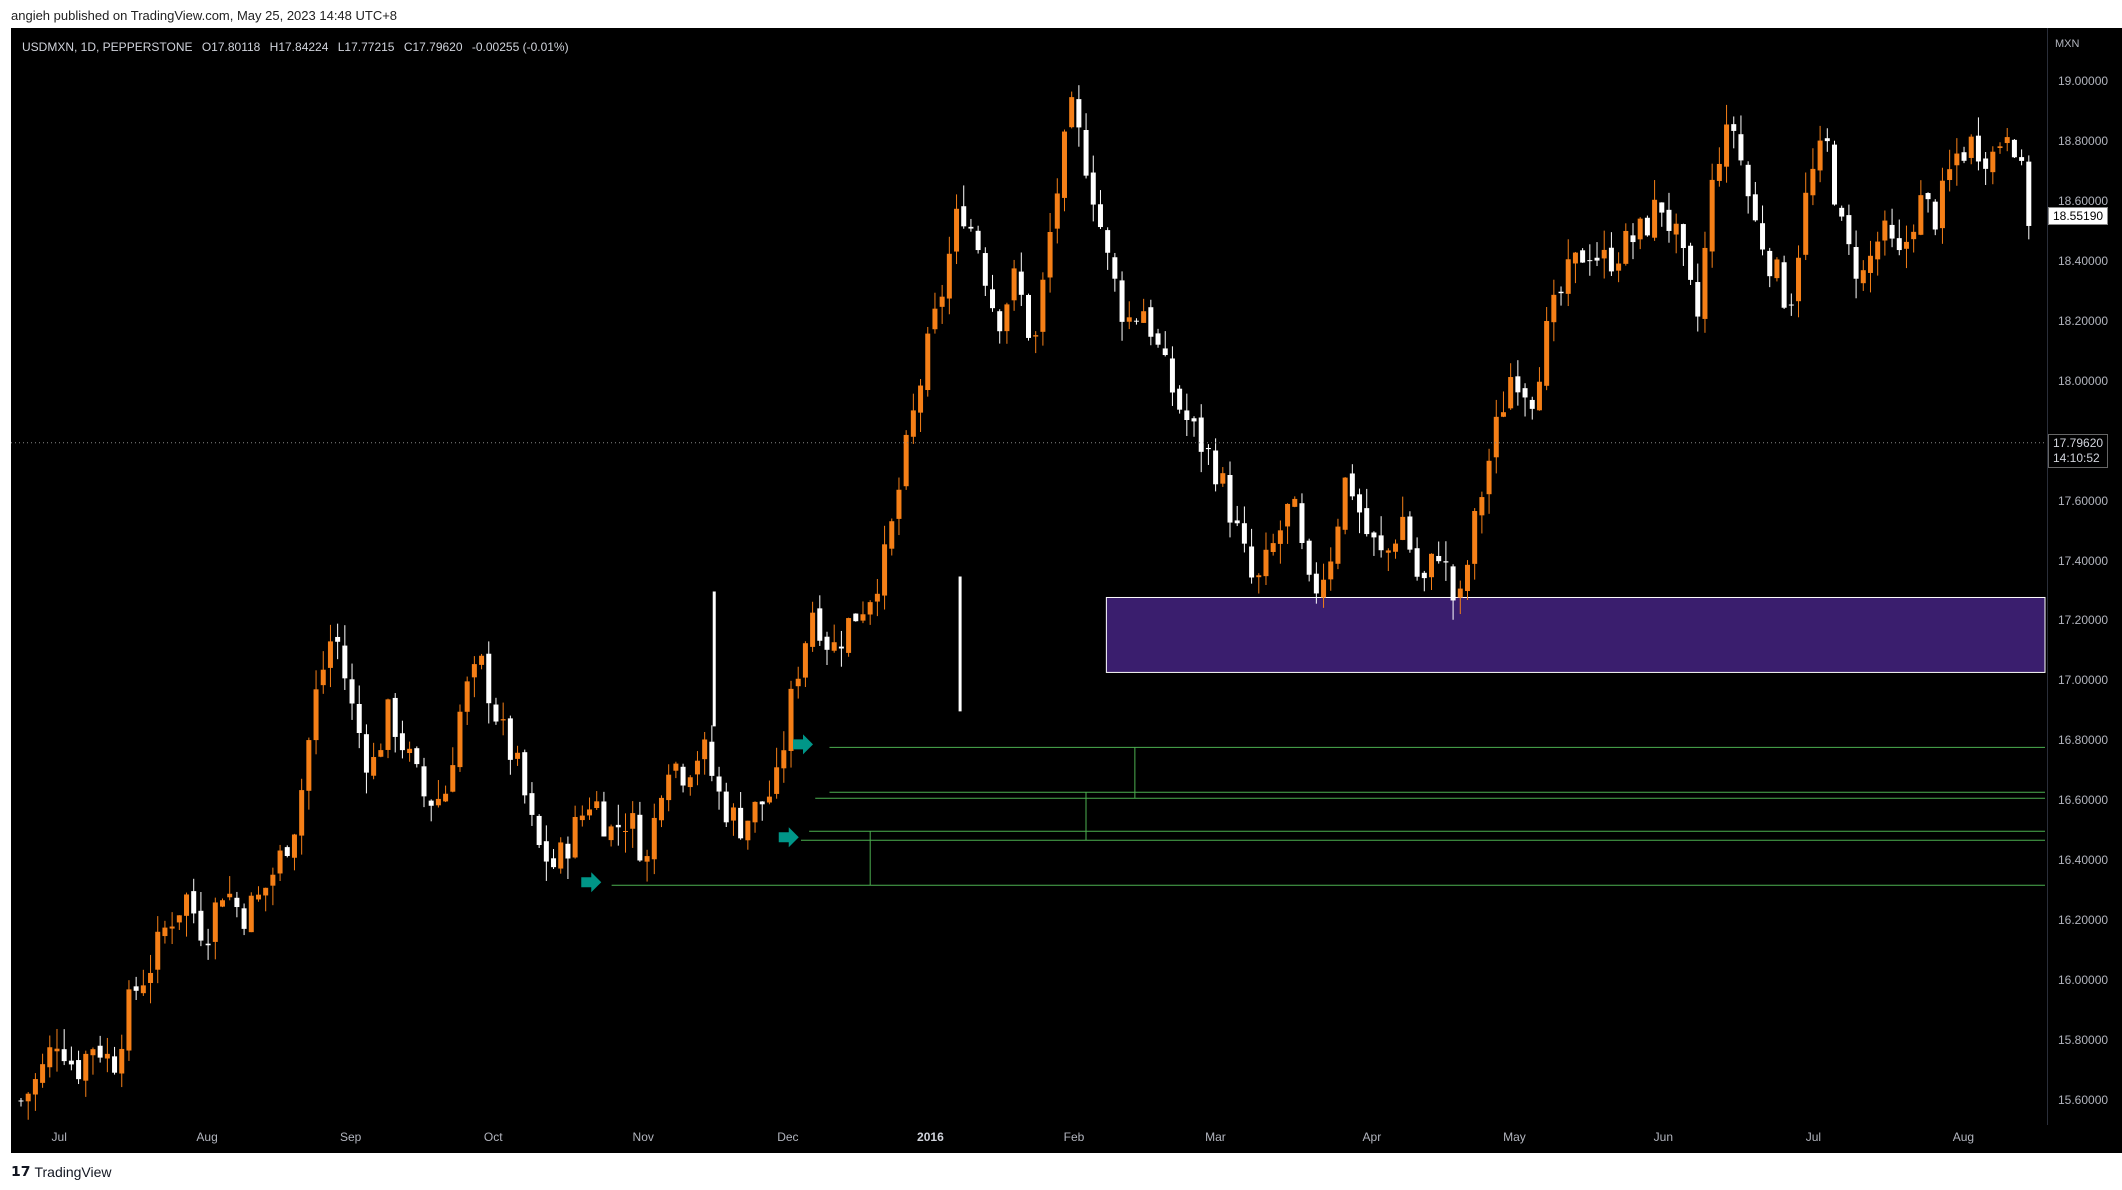  I want to click on support-zone, so click(1575, 634).